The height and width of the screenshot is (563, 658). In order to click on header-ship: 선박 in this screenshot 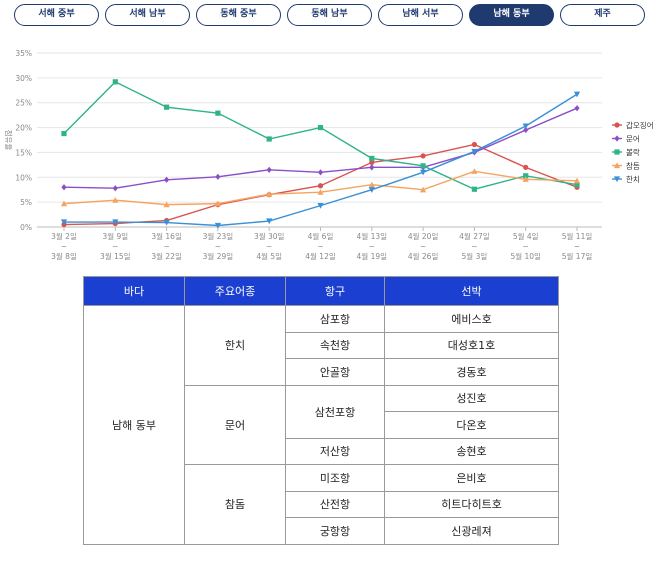, I will do `click(471, 291)`.